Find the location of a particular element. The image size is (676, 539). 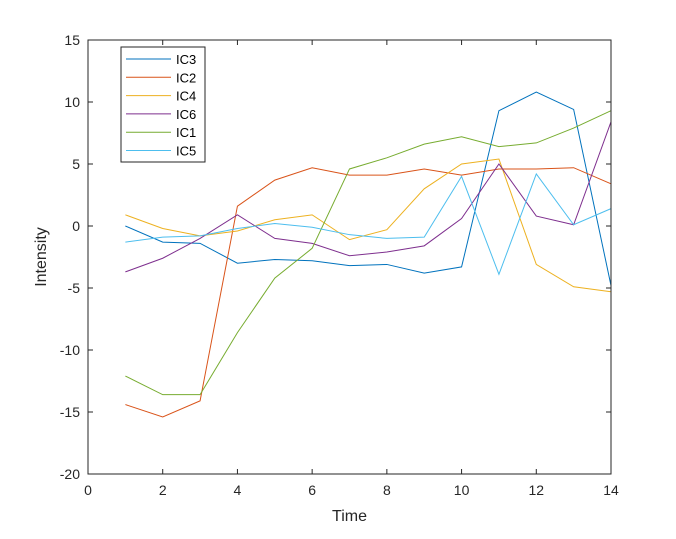

x-tick-label: 6 is located at coordinates (312, 490).